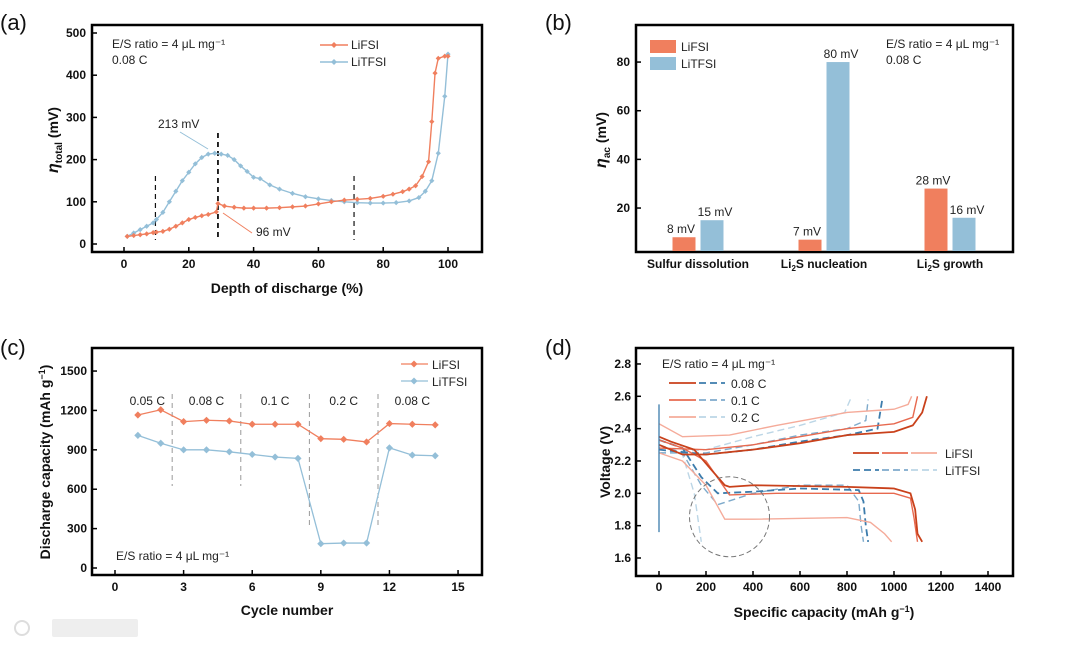 This screenshot has width=1080, height=648. I want to click on plot-area-d, so click(824, 462).